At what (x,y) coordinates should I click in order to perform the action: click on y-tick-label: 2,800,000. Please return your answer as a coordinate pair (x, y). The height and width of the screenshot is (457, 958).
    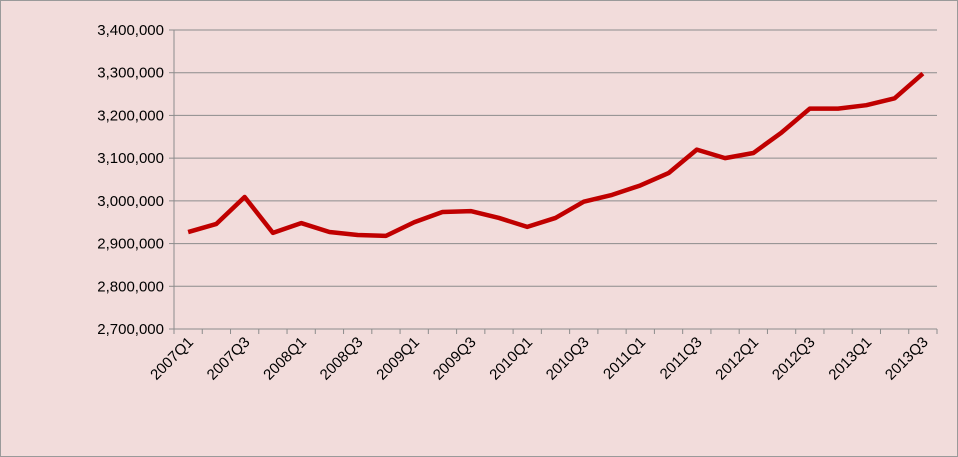
    Looking at the image, I should click on (130, 286).